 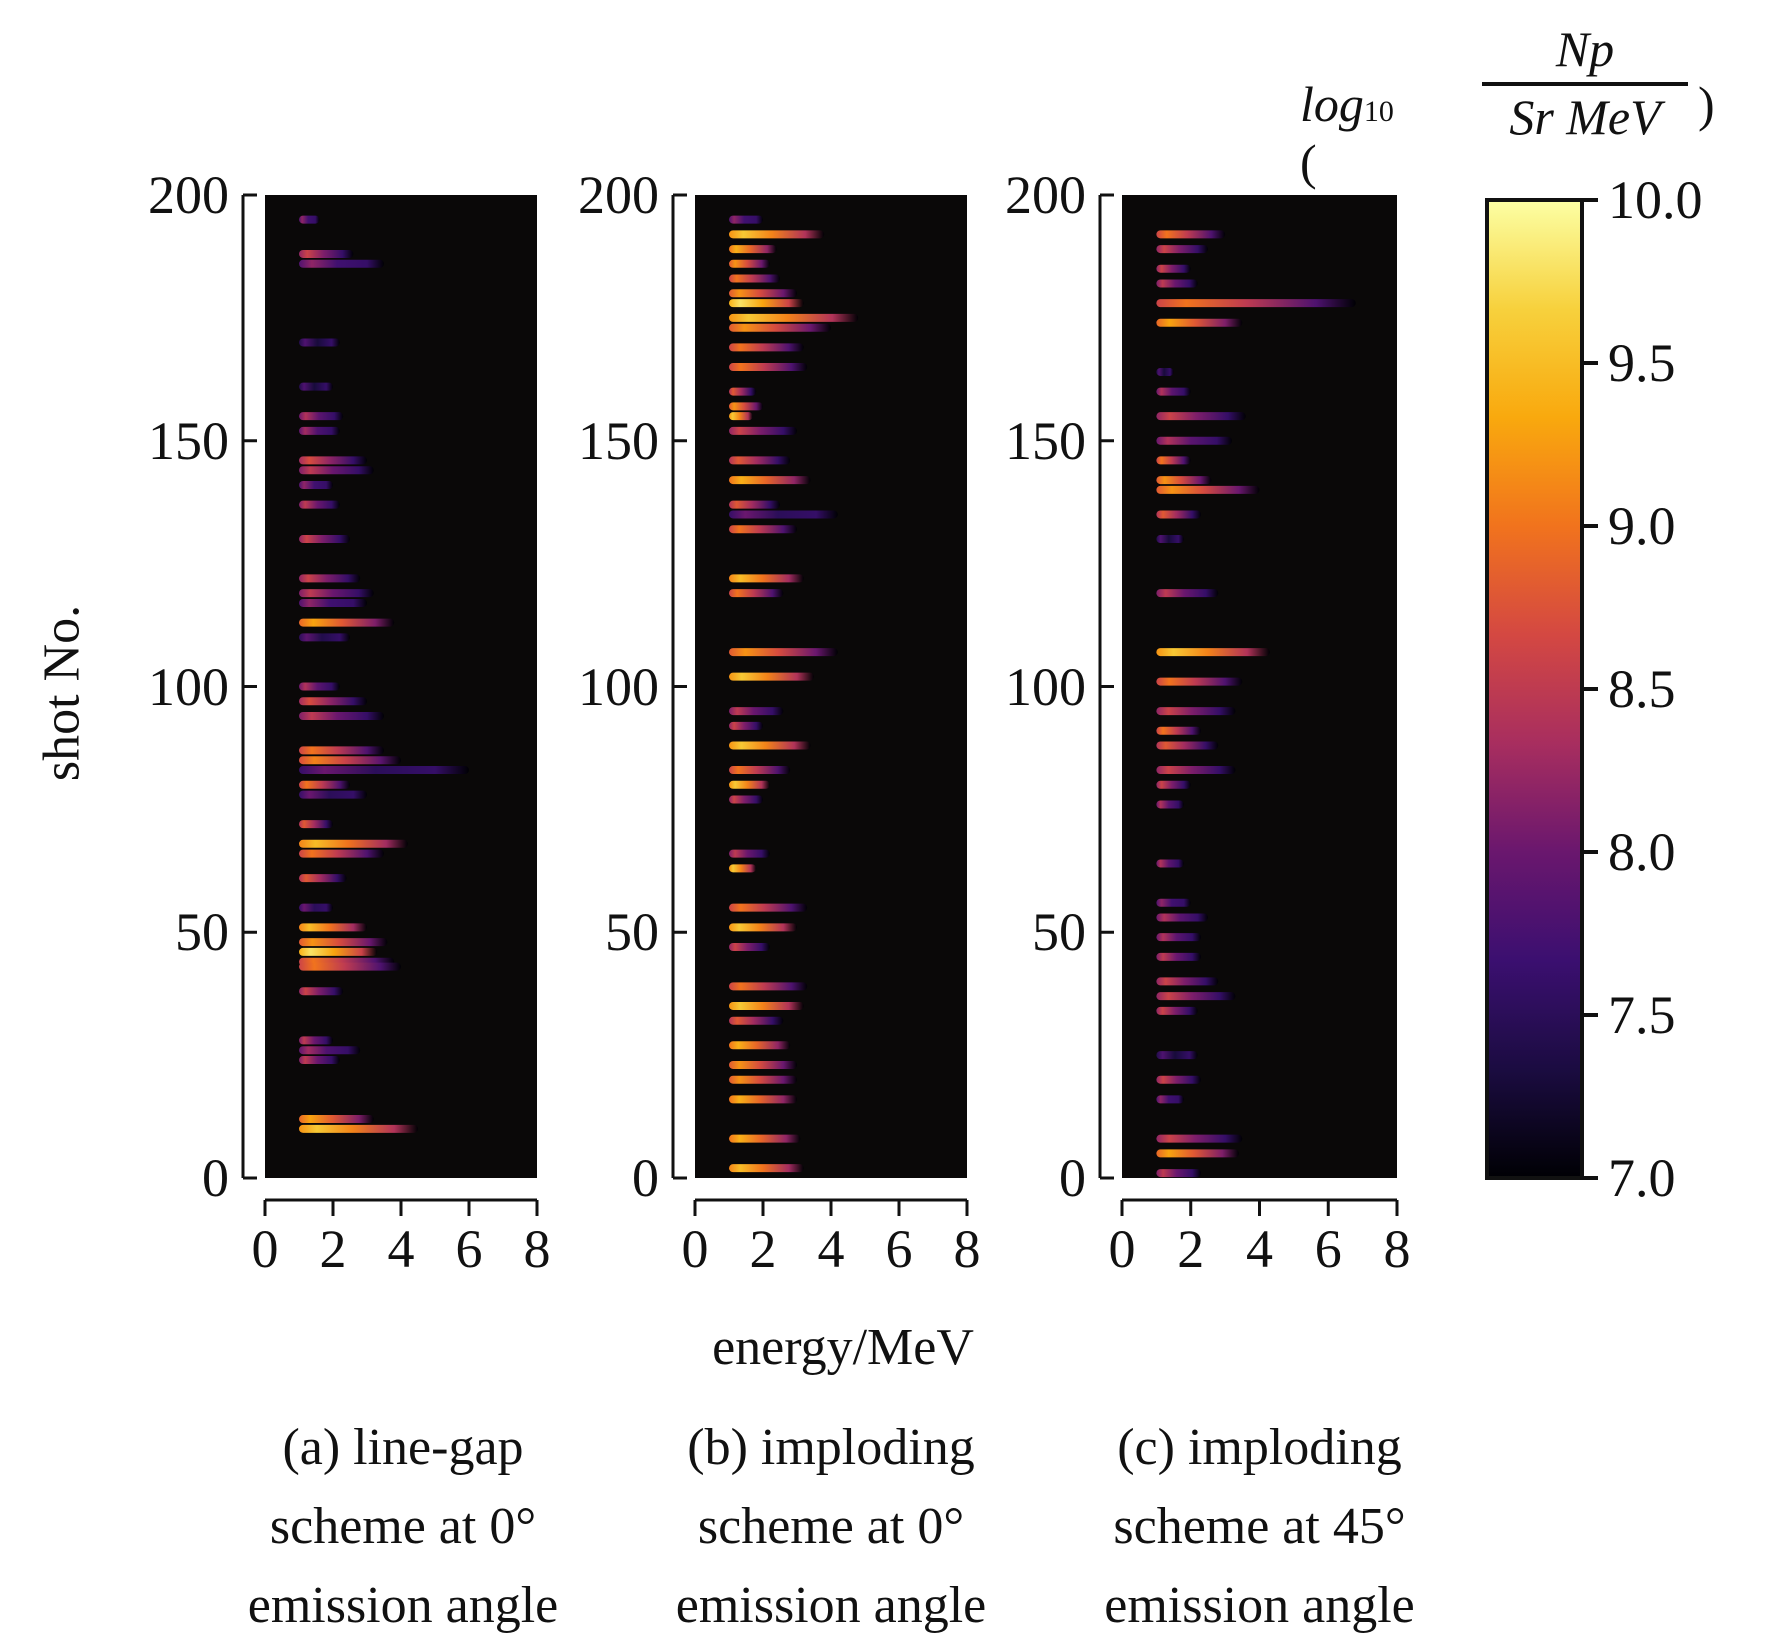 I want to click on x-axis-label: energy/MeV, so click(x=843, y=1347).